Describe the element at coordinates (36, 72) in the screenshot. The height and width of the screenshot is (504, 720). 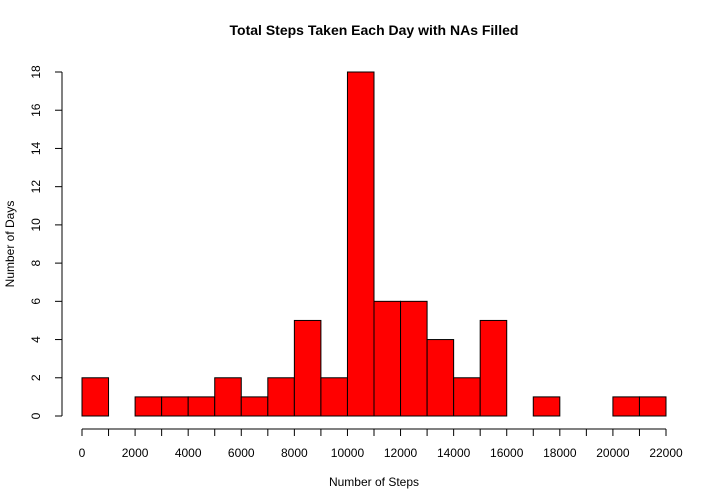
I see `y-tick-label: 18` at that location.